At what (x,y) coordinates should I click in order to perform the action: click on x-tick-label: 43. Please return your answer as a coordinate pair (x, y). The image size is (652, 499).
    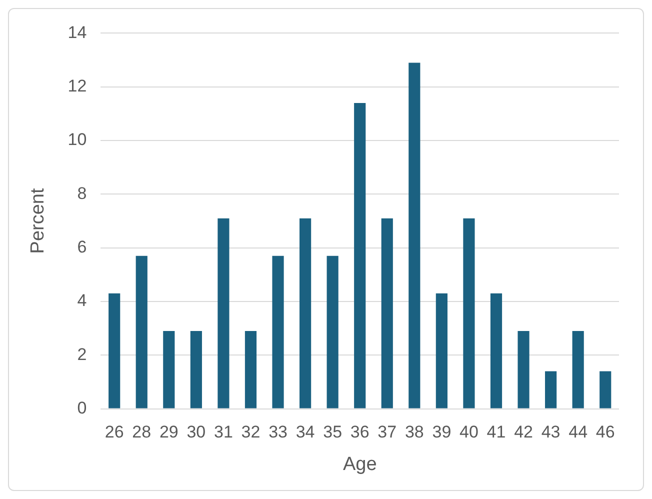
    Looking at the image, I should click on (550, 432).